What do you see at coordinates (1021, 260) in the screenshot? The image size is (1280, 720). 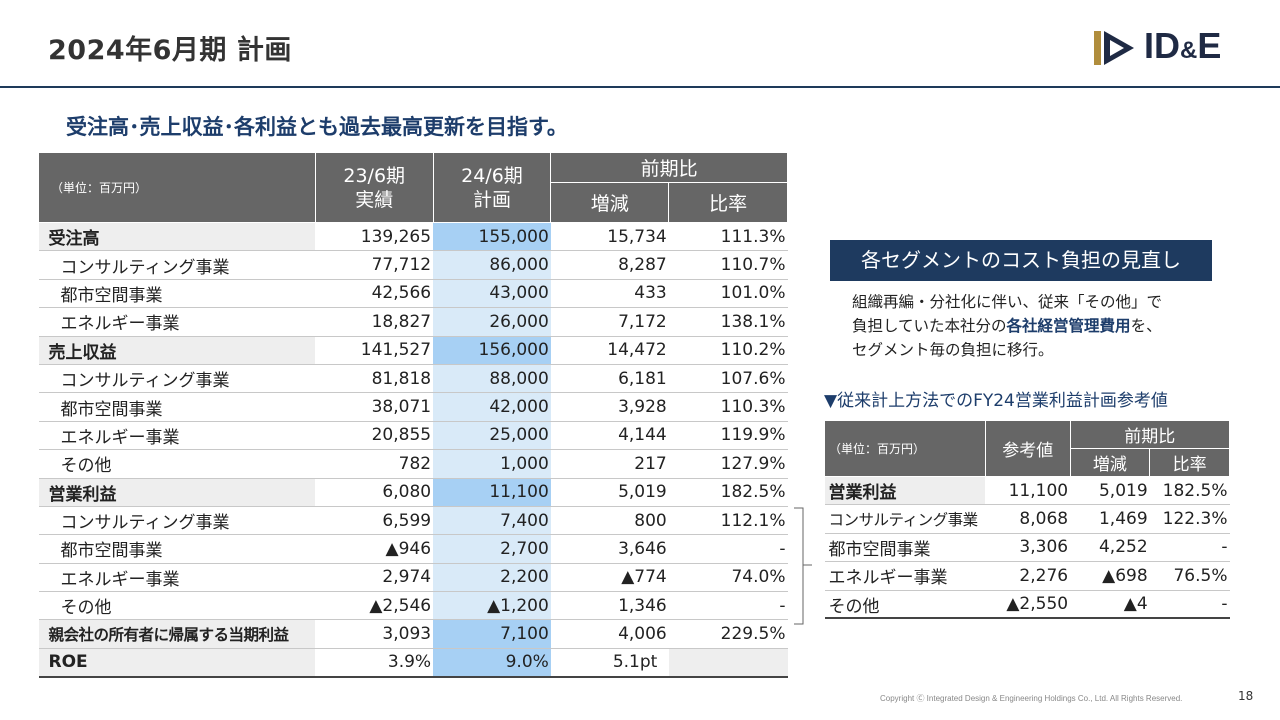 I see `cost-review-title: 各セグメントのコスト負担の見直し` at bounding box center [1021, 260].